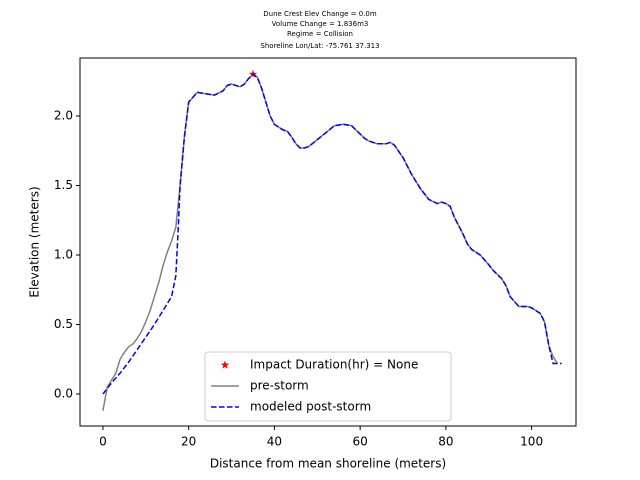  Describe the element at coordinates (445, 442) in the screenshot. I see `x-tick-label: 80` at that location.